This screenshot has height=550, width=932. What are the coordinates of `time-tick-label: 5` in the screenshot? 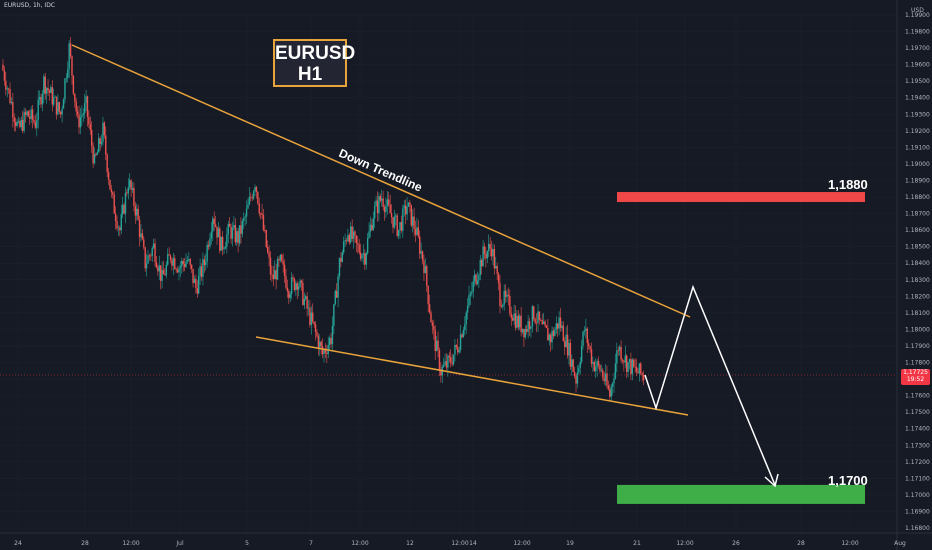 It's located at (247, 543).